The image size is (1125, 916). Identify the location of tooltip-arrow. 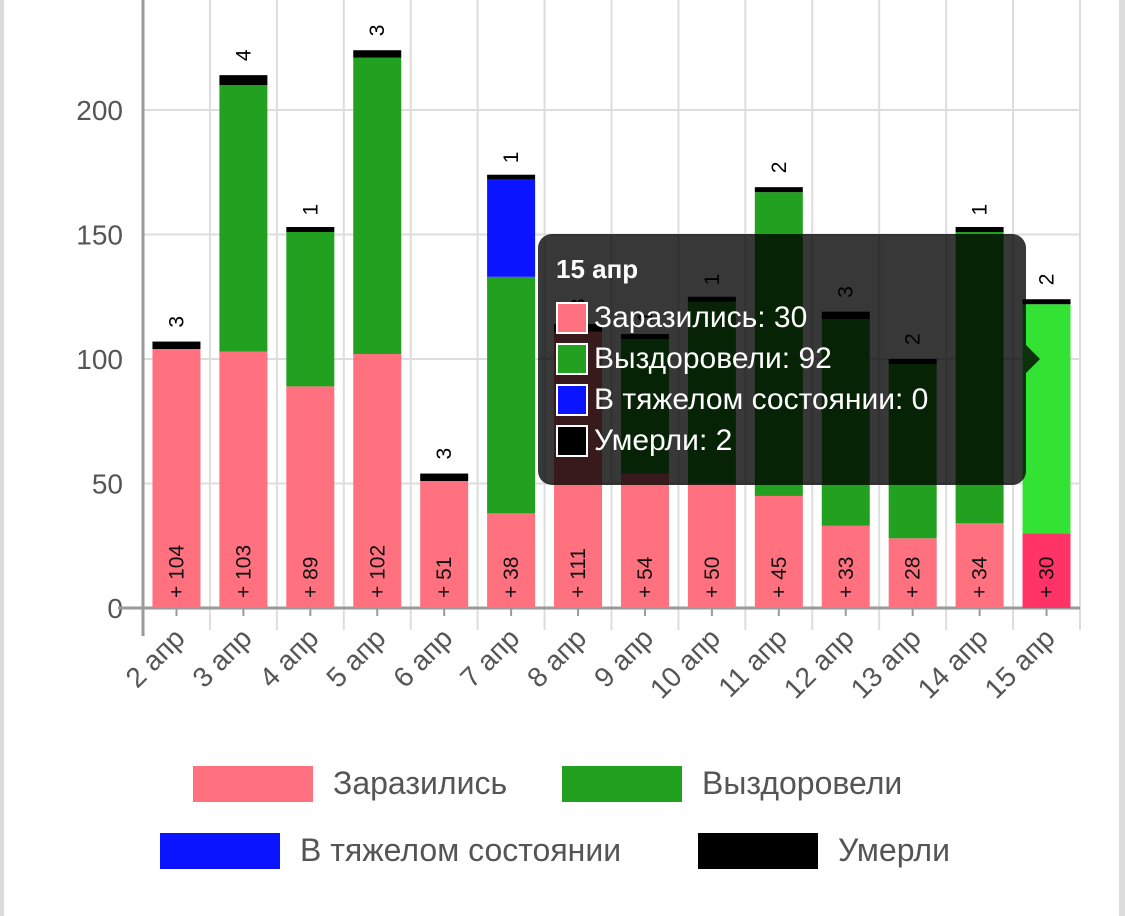
(1033, 359).